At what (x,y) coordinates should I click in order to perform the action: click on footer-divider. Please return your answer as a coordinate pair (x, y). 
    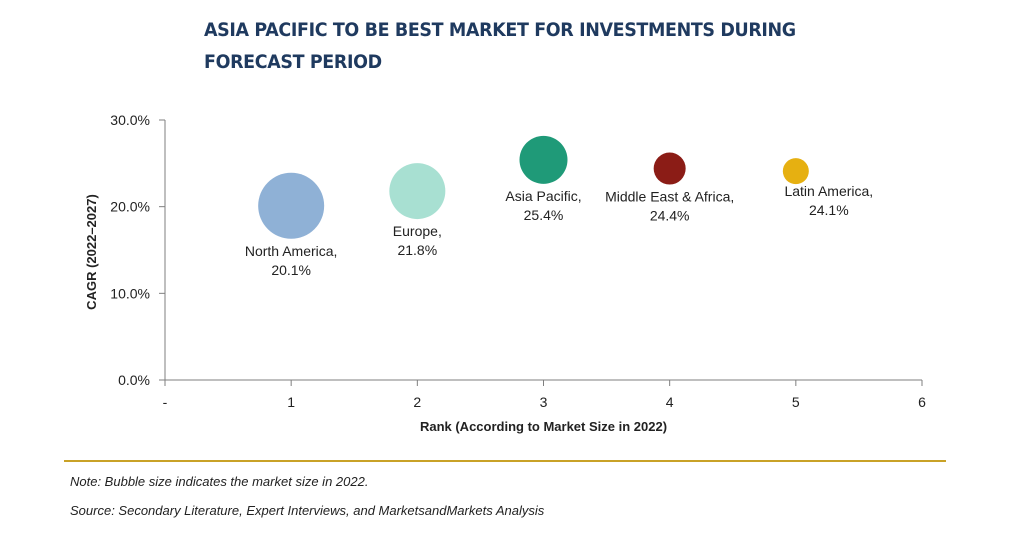
    Looking at the image, I should click on (505, 461).